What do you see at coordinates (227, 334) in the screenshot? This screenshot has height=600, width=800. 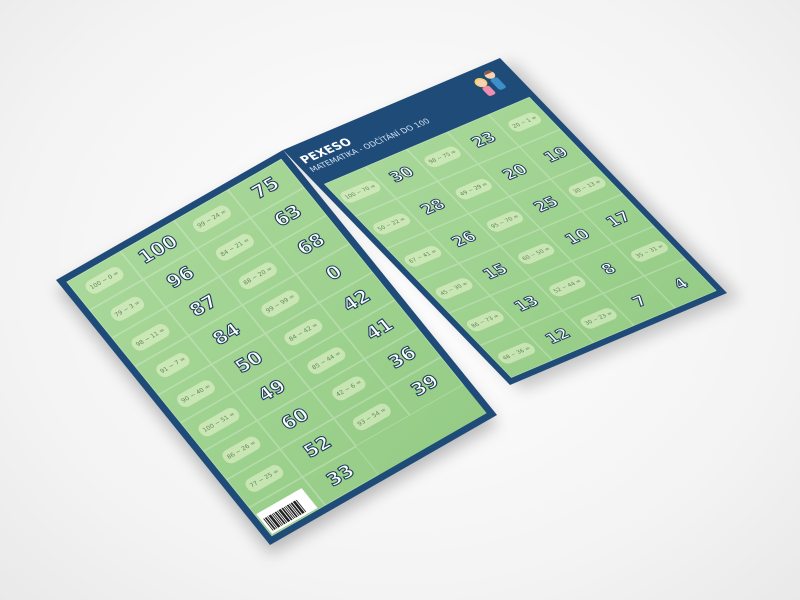 I see `number-label: 84` at bounding box center [227, 334].